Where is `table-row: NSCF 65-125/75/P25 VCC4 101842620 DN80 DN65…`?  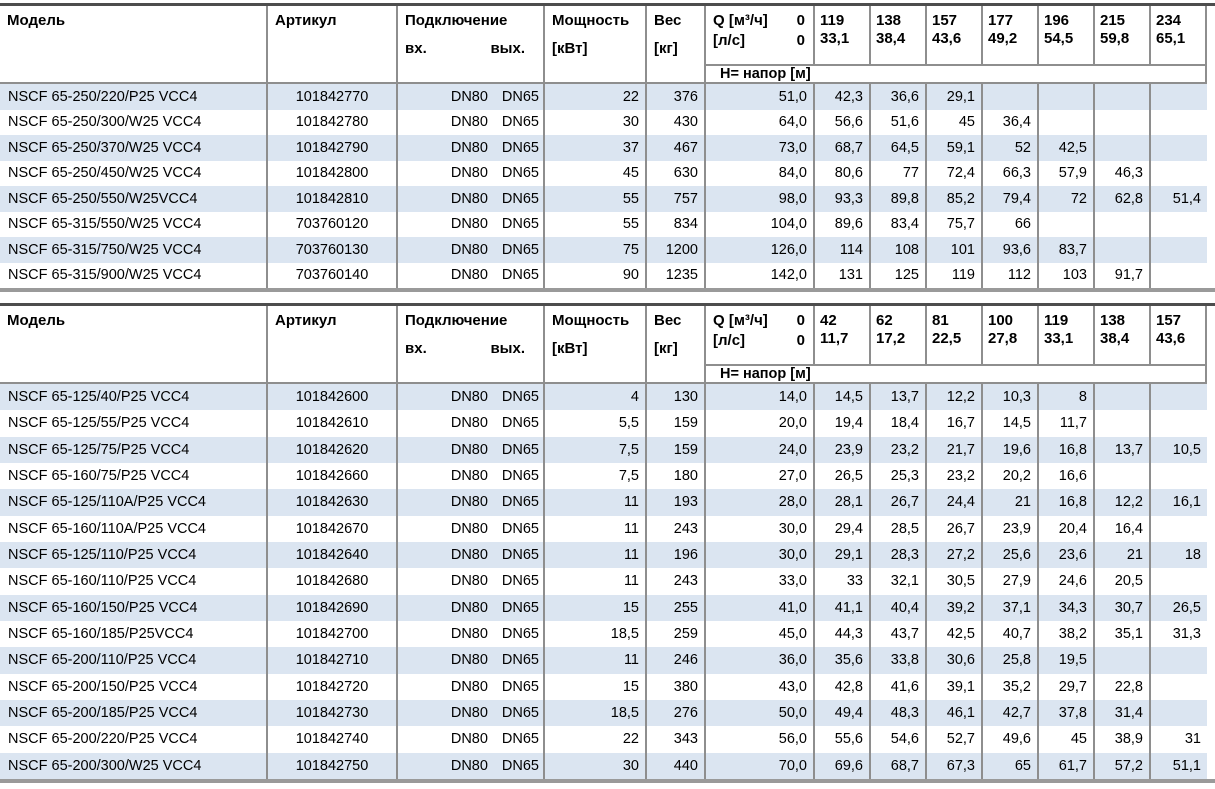
table-row: NSCF 65-125/75/P25 VCC4 101842620 DN80 DN65… is located at coordinates (603, 449).